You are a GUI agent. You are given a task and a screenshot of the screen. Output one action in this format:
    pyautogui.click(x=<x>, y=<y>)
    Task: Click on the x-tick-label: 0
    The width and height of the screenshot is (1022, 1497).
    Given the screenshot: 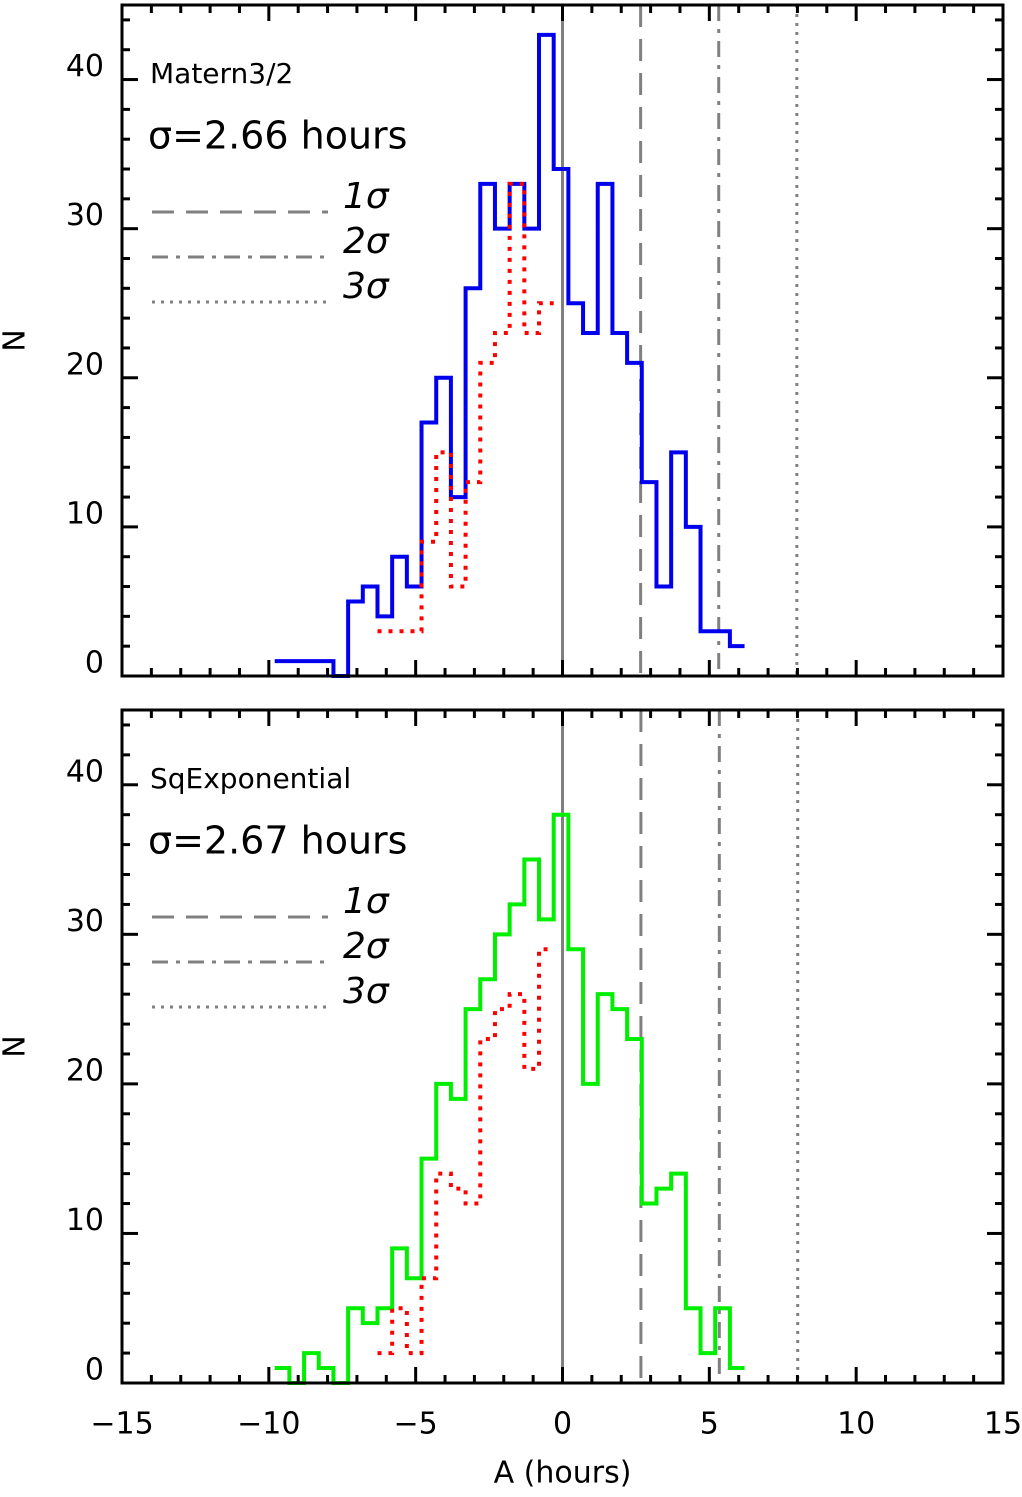 What is the action you would take?
    pyautogui.click(x=562, y=1424)
    